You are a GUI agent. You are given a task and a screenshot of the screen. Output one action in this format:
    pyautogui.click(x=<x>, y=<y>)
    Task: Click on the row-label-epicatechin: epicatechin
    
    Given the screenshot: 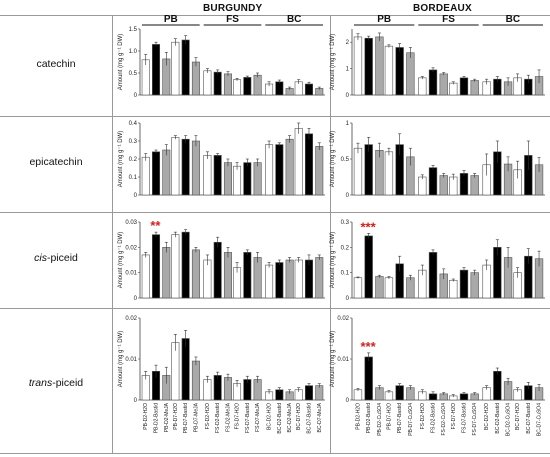 What is the action you would take?
    pyautogui.click(x=56, y=162)
    